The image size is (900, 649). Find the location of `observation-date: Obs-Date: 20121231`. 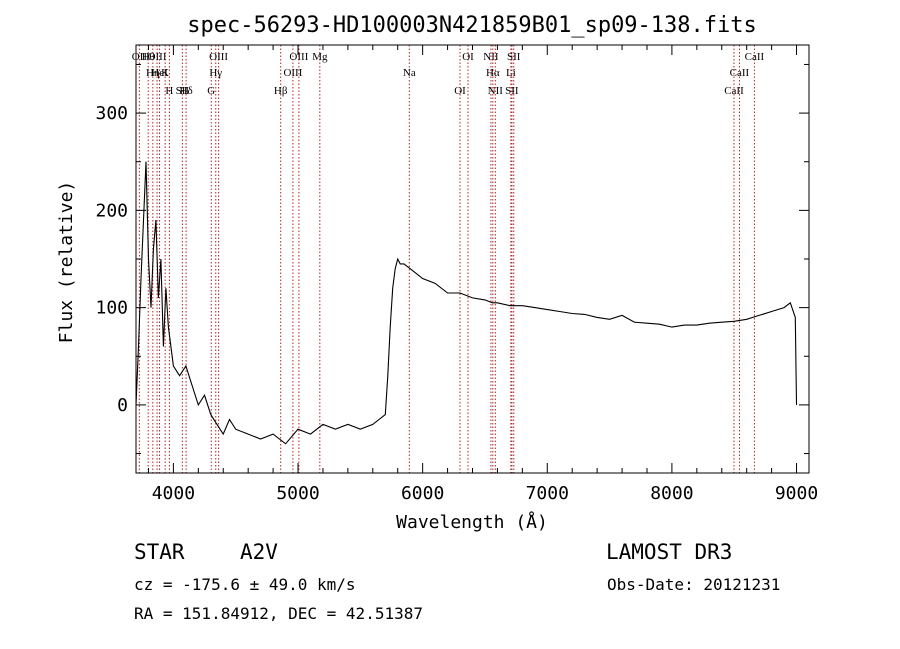

observation-date: Obs-Date: 20121231 is located at coordinates (694, 584).